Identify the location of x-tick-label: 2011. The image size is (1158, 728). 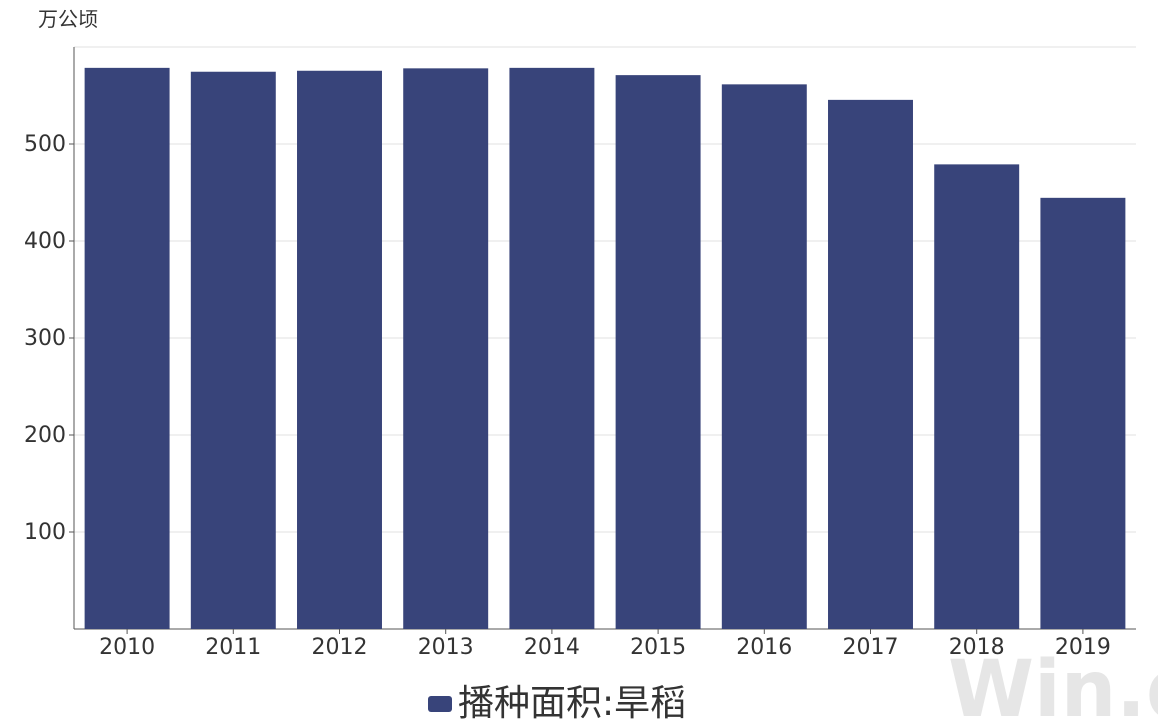
(233, 647).